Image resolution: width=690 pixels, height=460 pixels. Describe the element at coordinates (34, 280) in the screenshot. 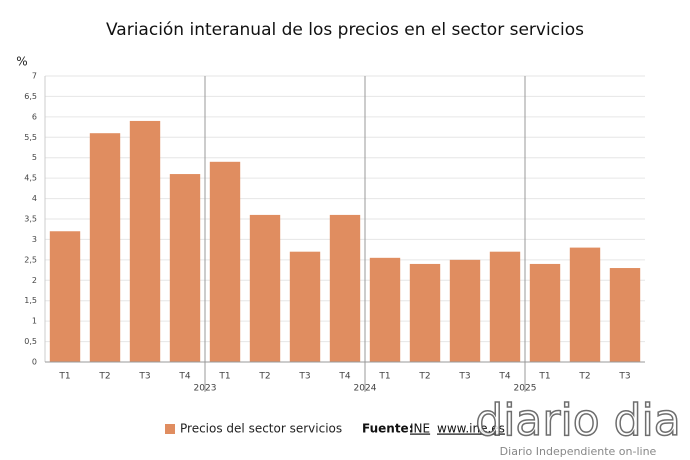

I see `y-tick-label: 2` at that location.